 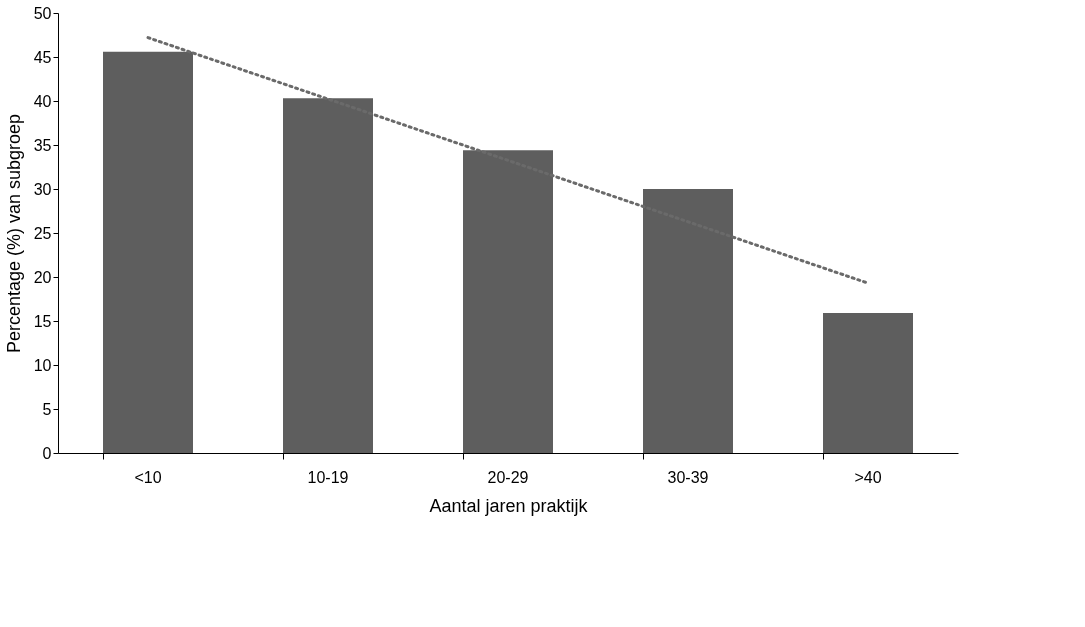 What do you see at coordinates (868, 383) in the screenshot?
I see `bar` at bounding box center [868, 383].